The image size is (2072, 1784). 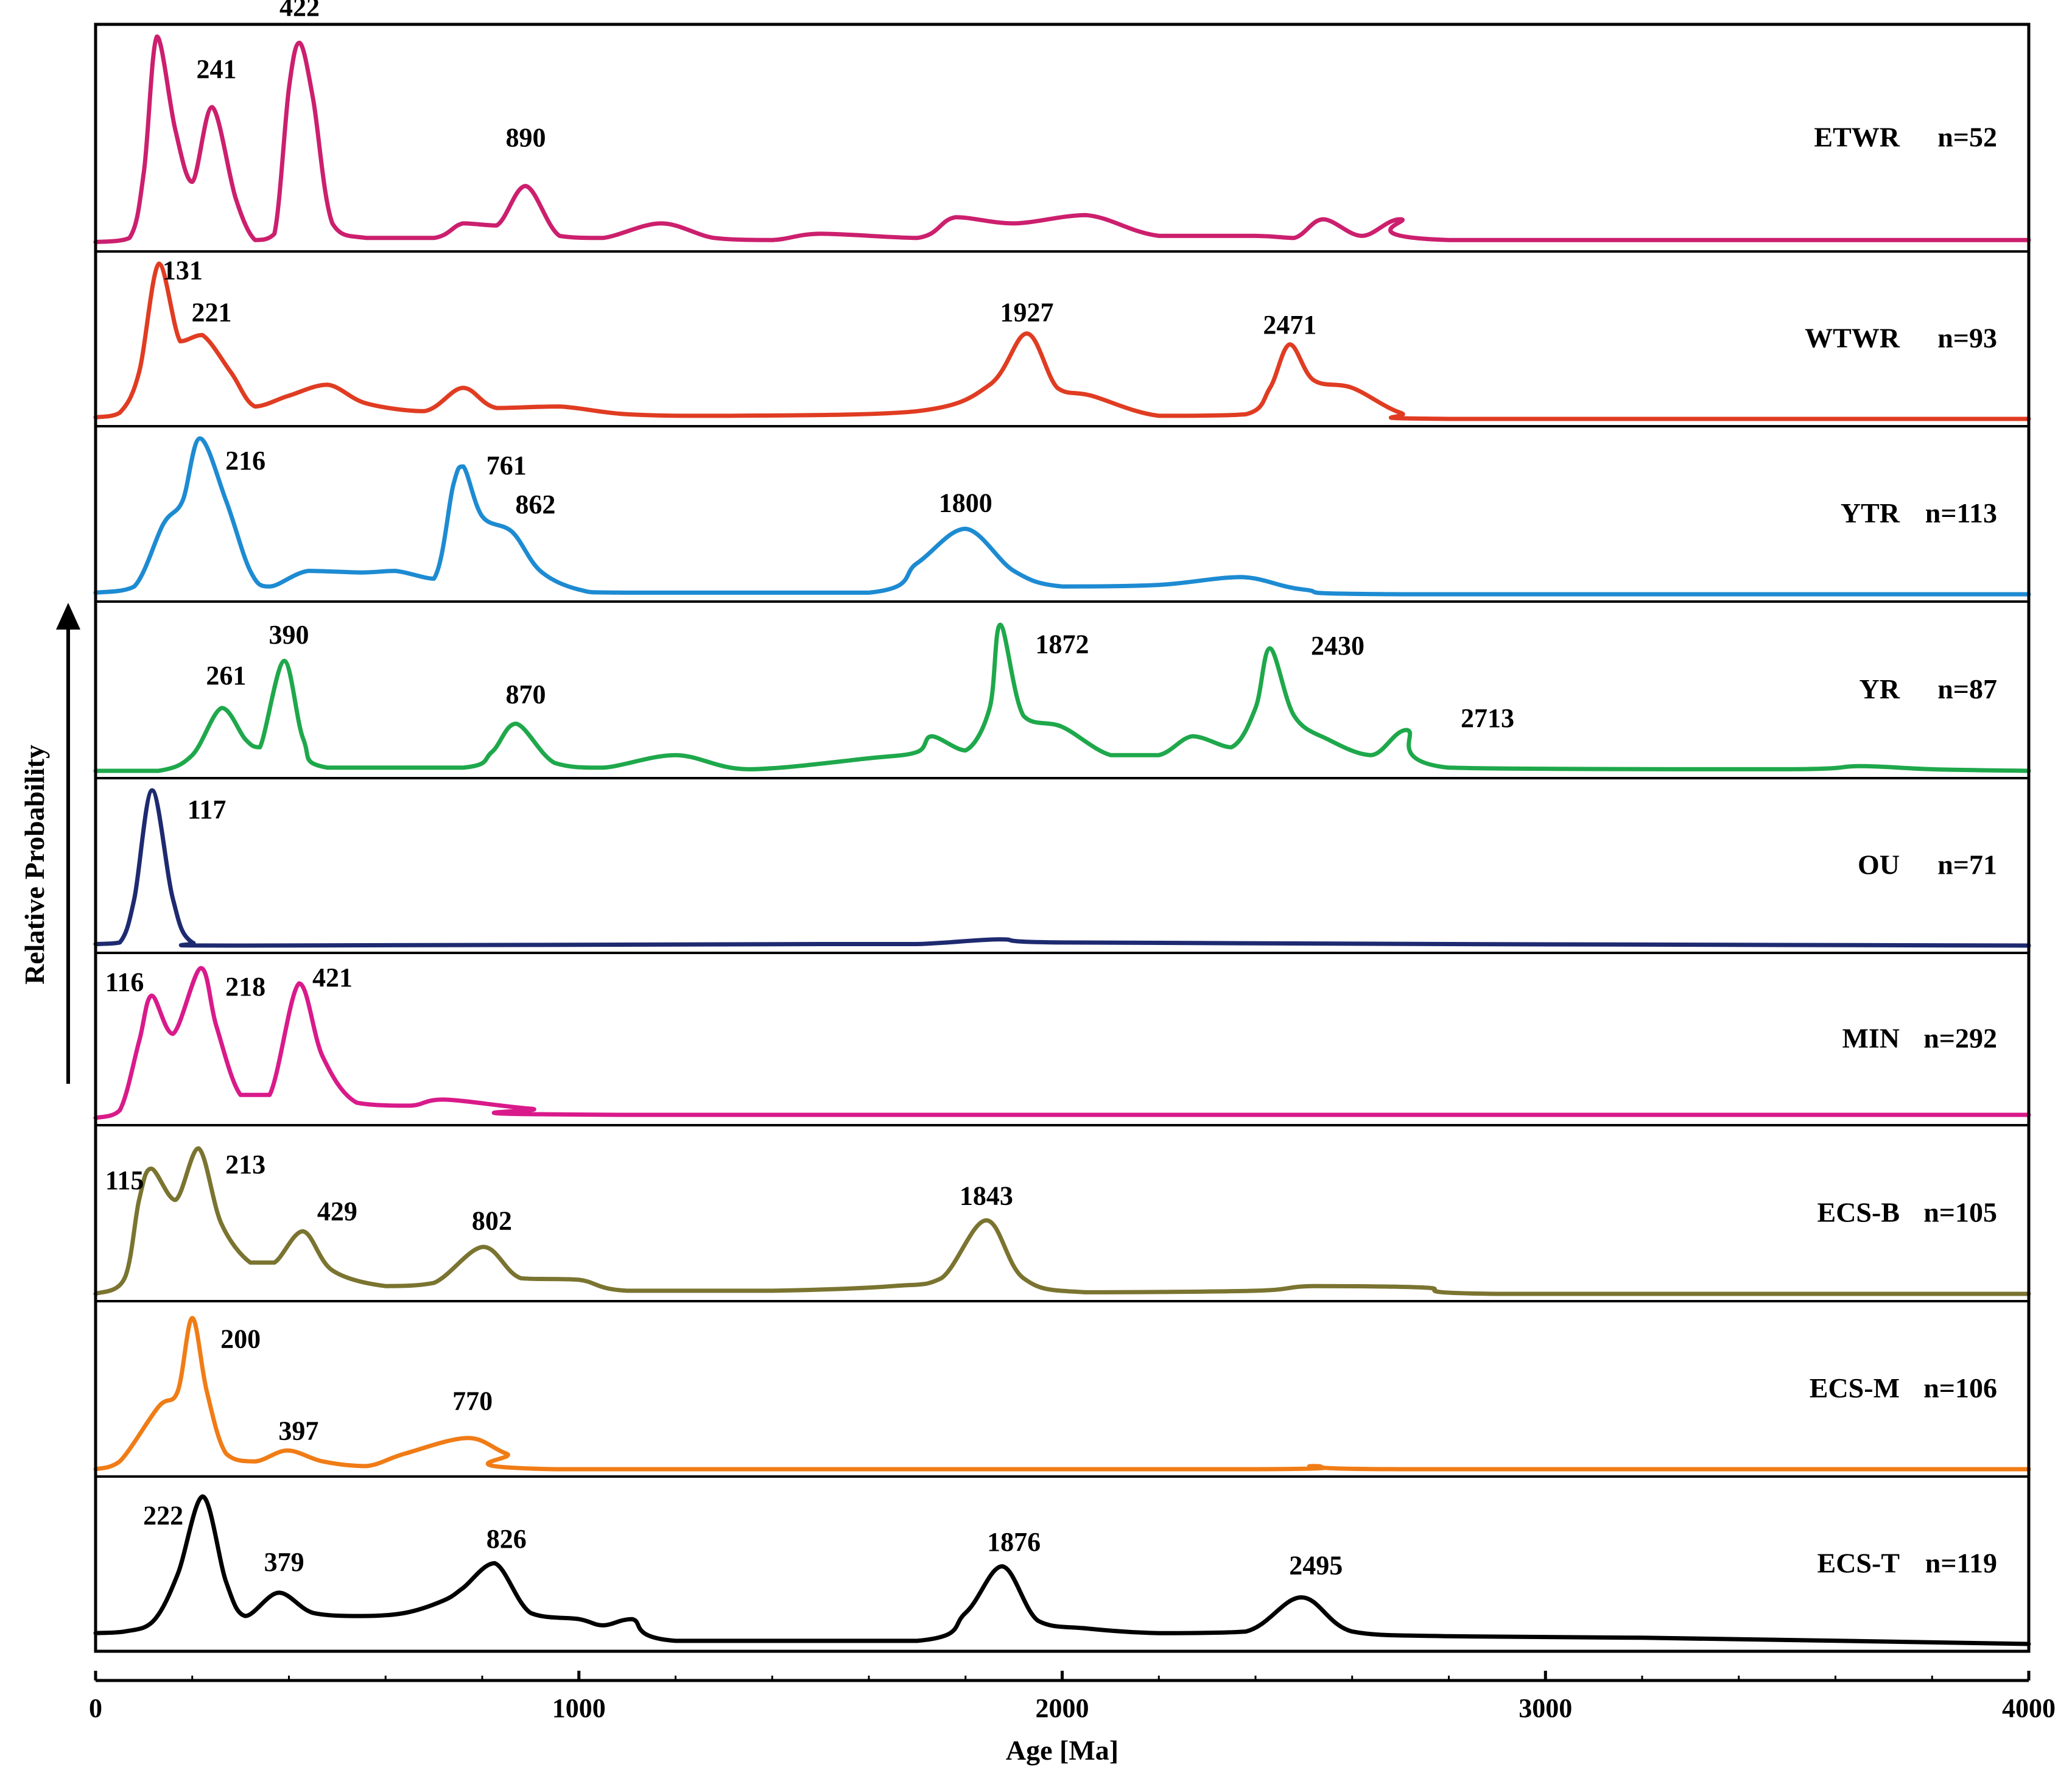 I want to click on sample-name-label: ECS-T, so click(x=1859, y=1563).